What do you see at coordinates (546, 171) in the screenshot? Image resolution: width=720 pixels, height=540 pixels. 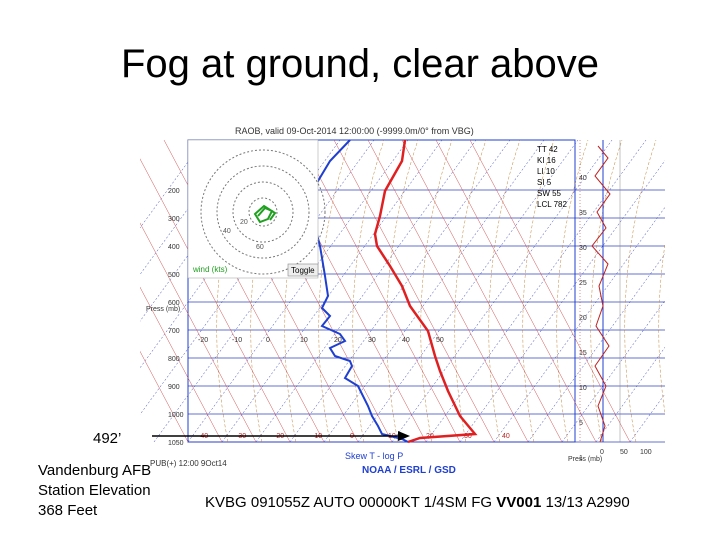 I see `index-value: LI 10` at bounding box center [546, 171].